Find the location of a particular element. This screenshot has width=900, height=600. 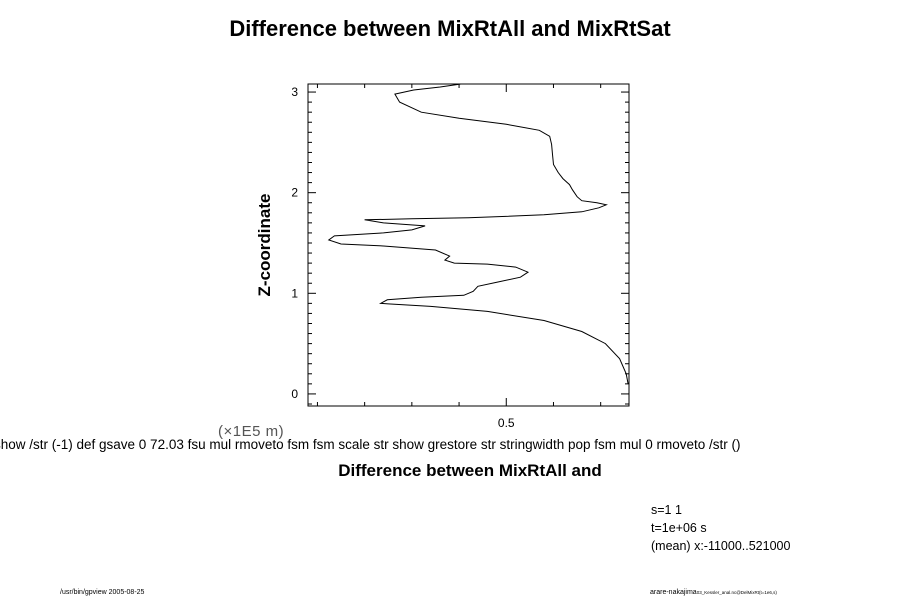

info-line-2: t=1e+06 s is located at coordinates (679, 528).